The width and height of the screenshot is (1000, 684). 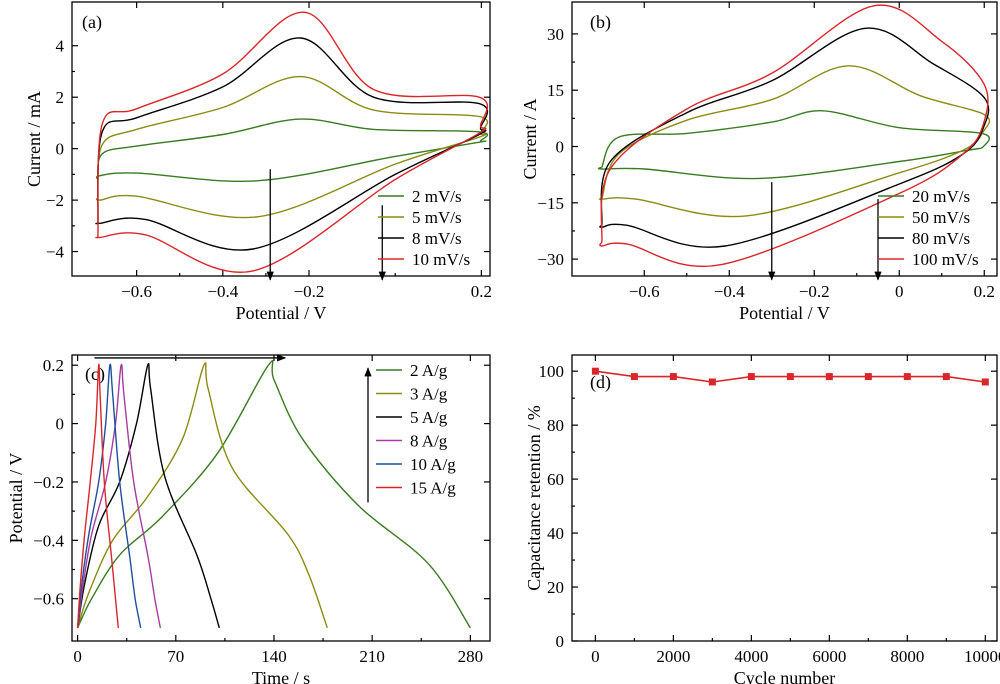 What do you see at coordinates (60, 46) in the screenshot?
I see `y-tick-label: 4` at bounding box center [60, 46].